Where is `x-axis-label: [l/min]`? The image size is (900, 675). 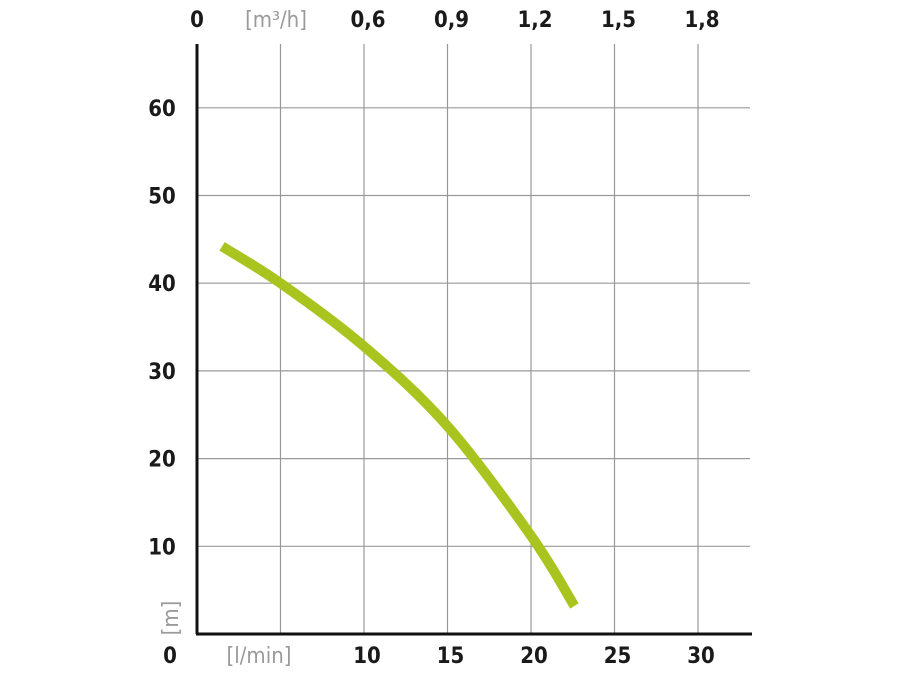
x-axis-label: [l/min] is located at coordinates (259, 656).